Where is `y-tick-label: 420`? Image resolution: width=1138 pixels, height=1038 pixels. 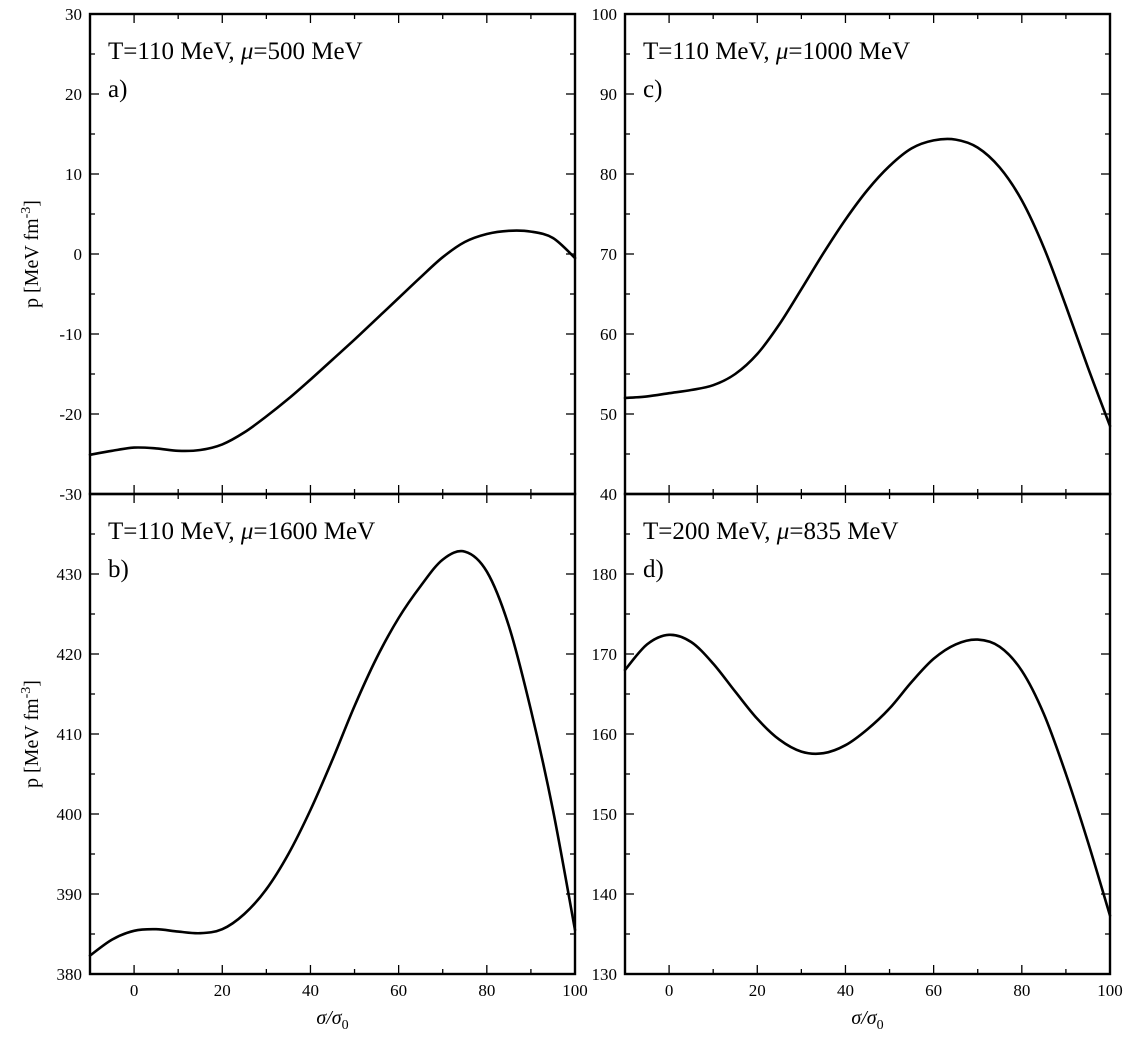
y-tick-label: 420 is located at coordinates (70, 654).